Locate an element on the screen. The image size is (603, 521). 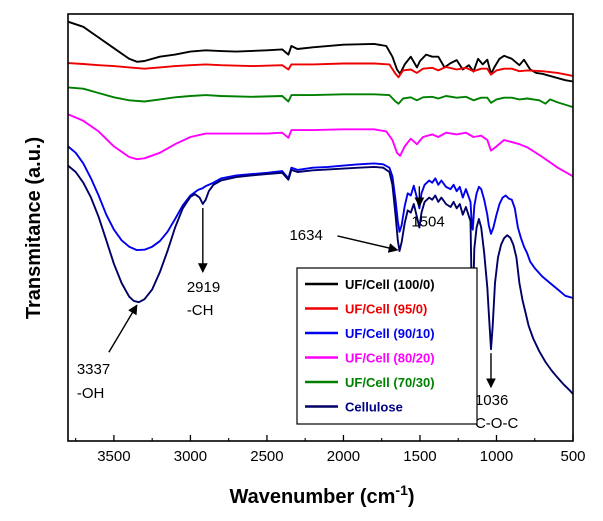
annotation-label: 1634 is located at coordinates (305, 235).